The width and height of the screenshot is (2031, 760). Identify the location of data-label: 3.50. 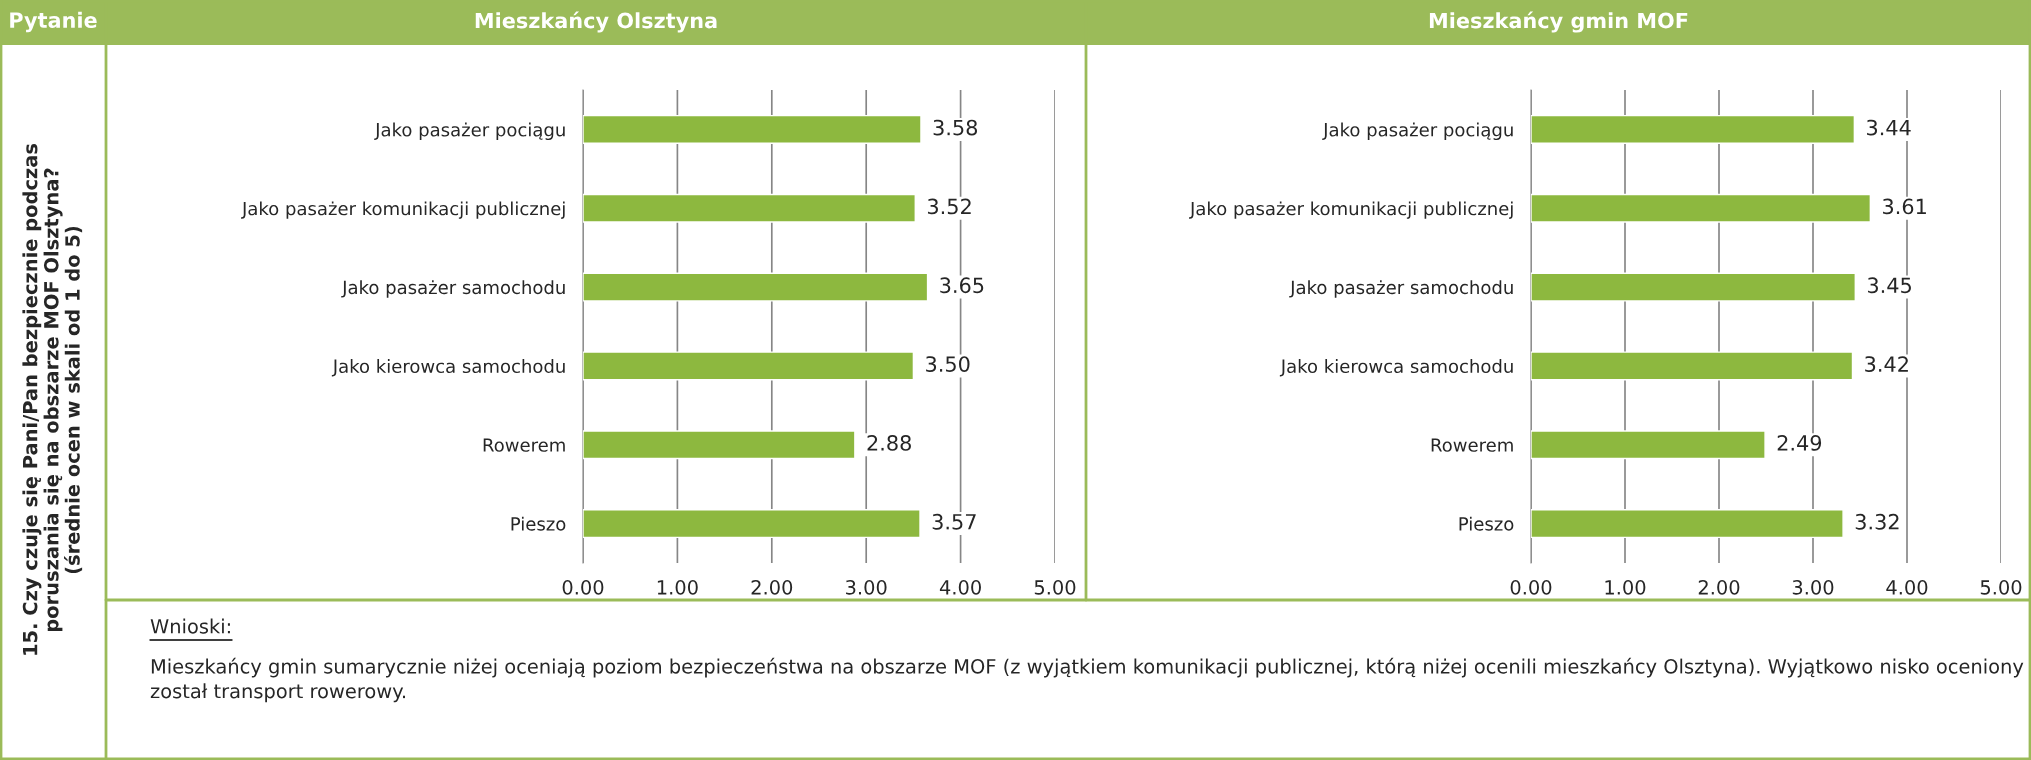
(948, 364).